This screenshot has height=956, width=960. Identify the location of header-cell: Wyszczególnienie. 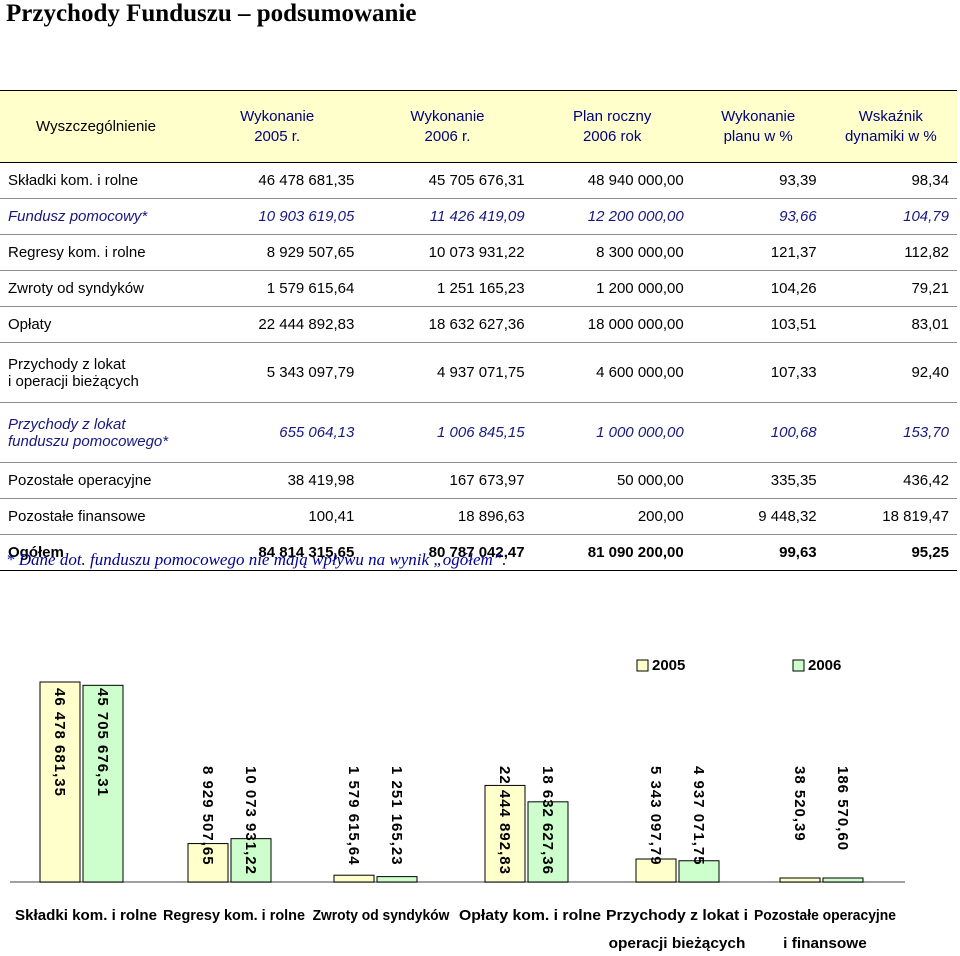
(96, 126).